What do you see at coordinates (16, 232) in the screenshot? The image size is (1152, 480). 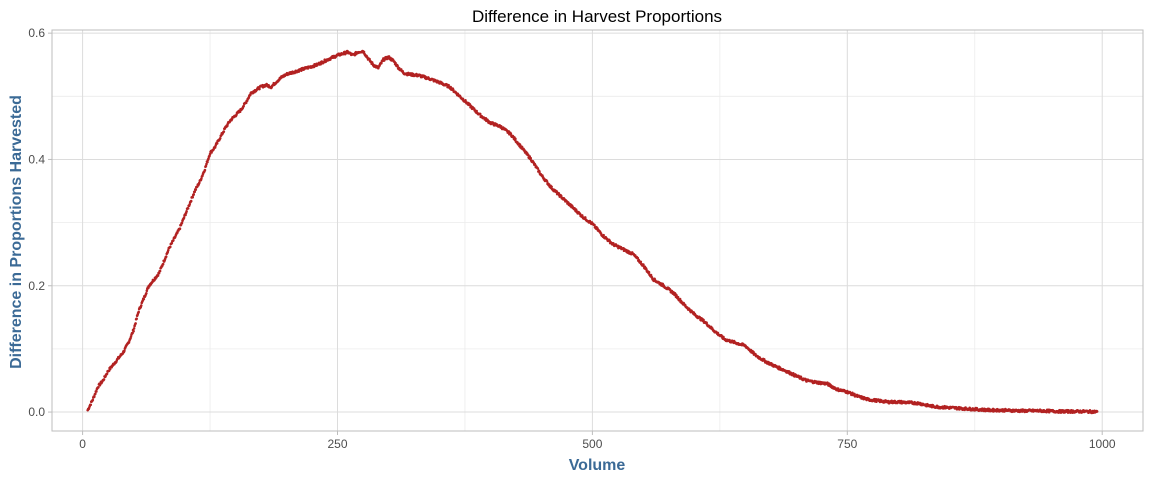 I see `y-axis-title: Difference in Proportions Harvested` at bounding box center [16, 232].